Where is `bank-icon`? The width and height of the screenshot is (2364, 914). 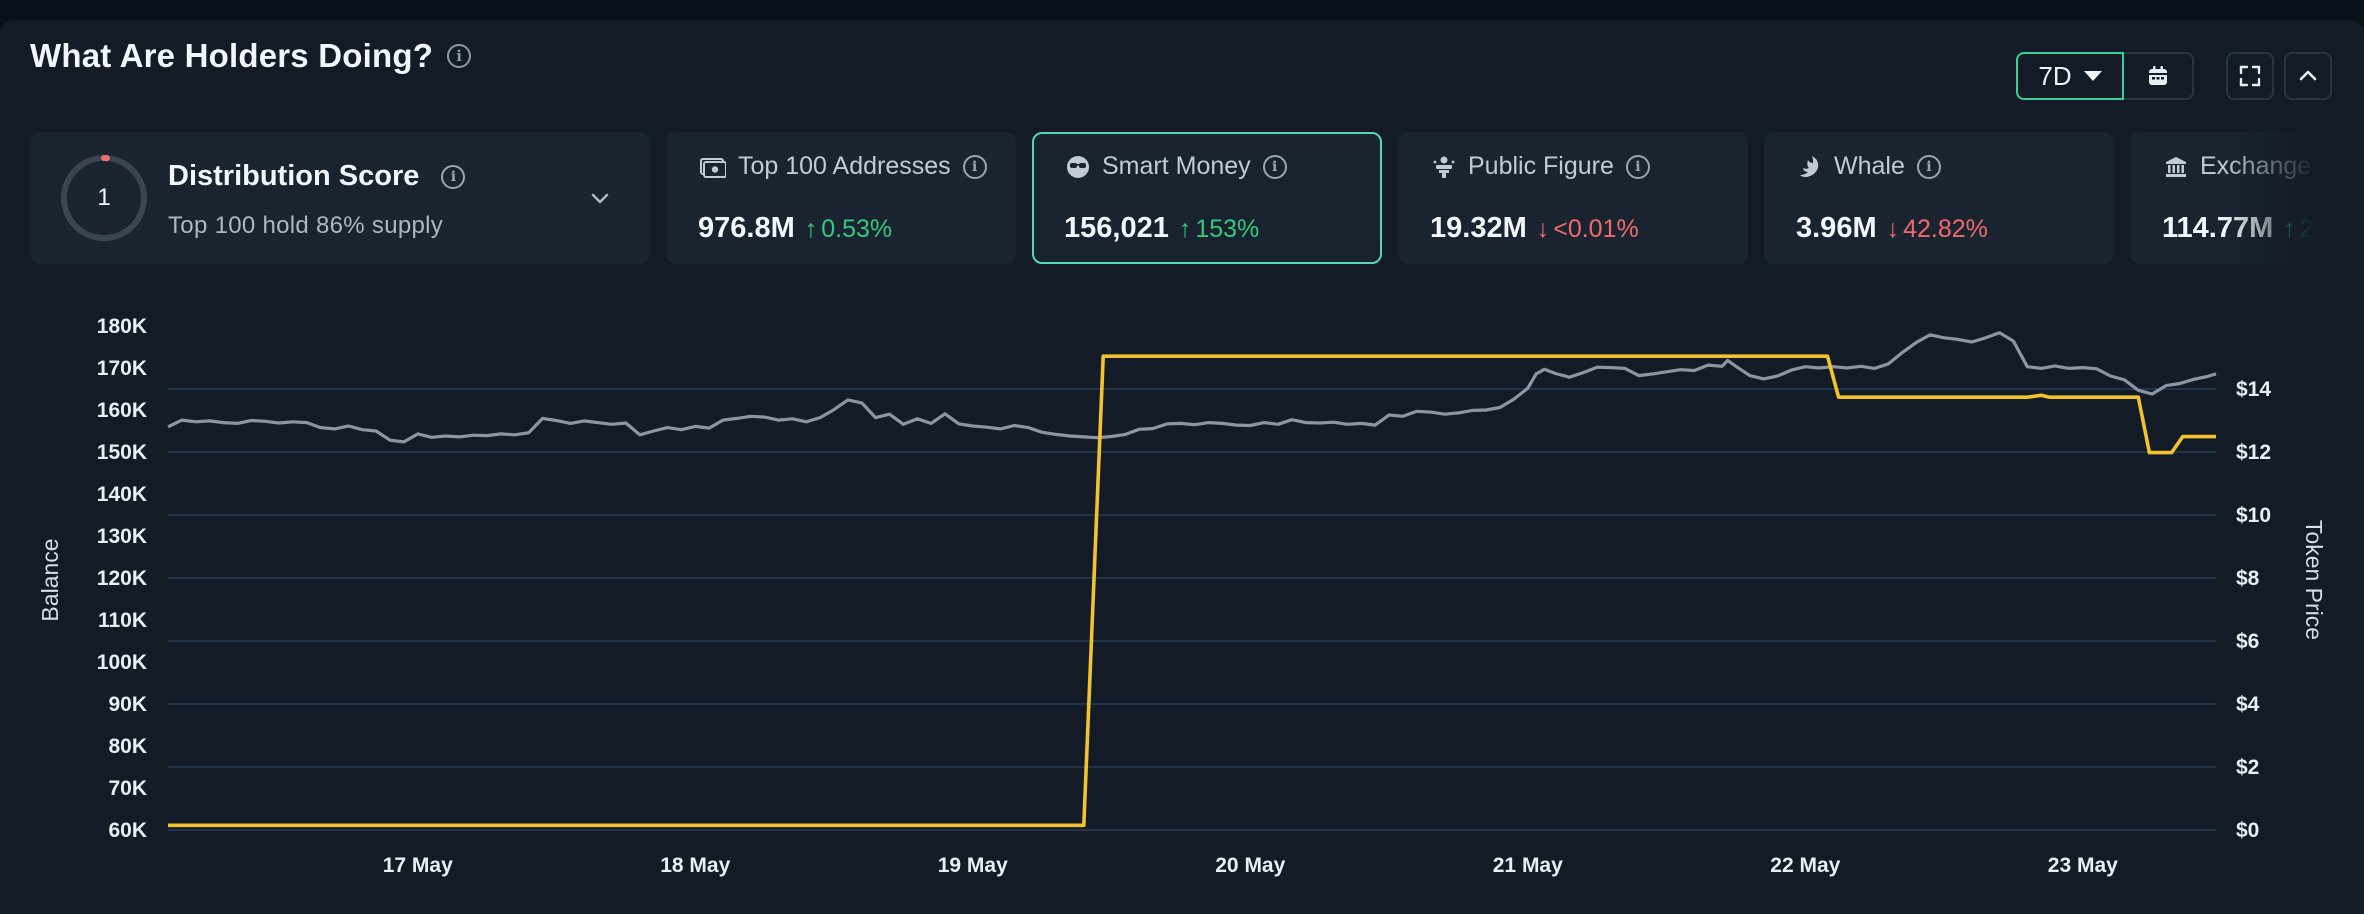 bank-icon is located at coordinates (2176, 166).